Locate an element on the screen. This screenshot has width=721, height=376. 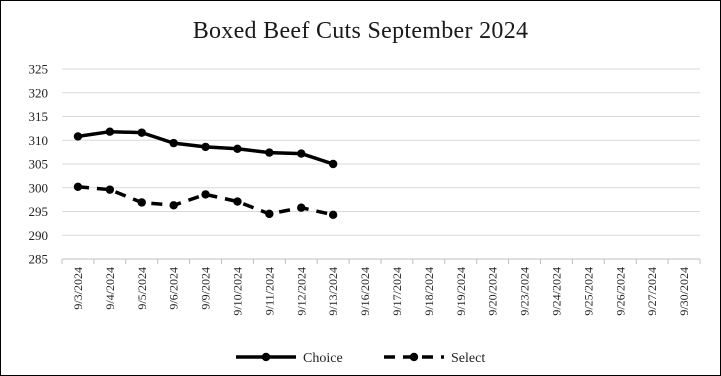
x-tick-label: 9/6/2024 is located at coordinates (174, 288).